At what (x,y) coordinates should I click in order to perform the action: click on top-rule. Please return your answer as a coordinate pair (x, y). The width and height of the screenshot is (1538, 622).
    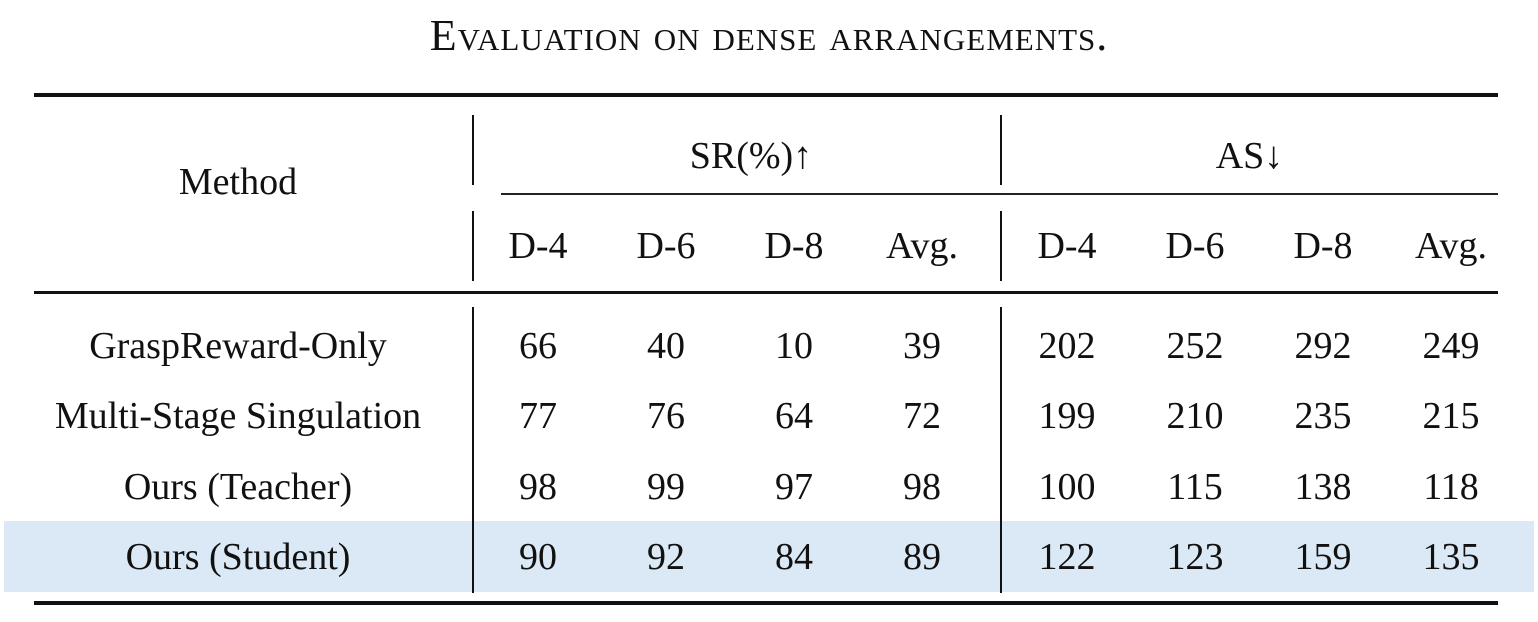
    Looking at the image, I should click on (766, 95).